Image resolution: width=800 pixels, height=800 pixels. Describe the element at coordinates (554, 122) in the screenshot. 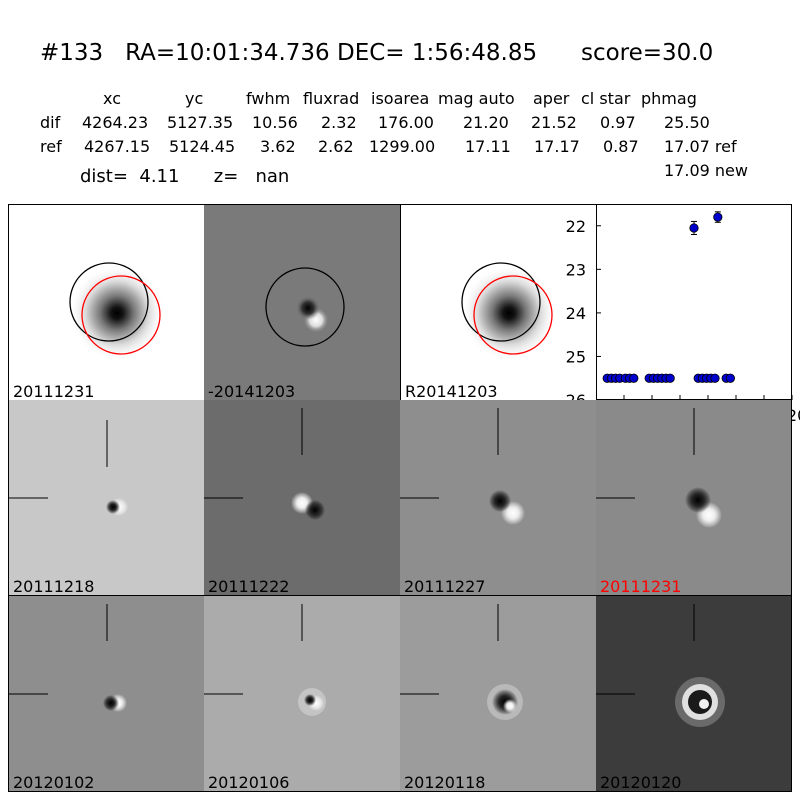

I see `dif-aper: 21.52` at that location.